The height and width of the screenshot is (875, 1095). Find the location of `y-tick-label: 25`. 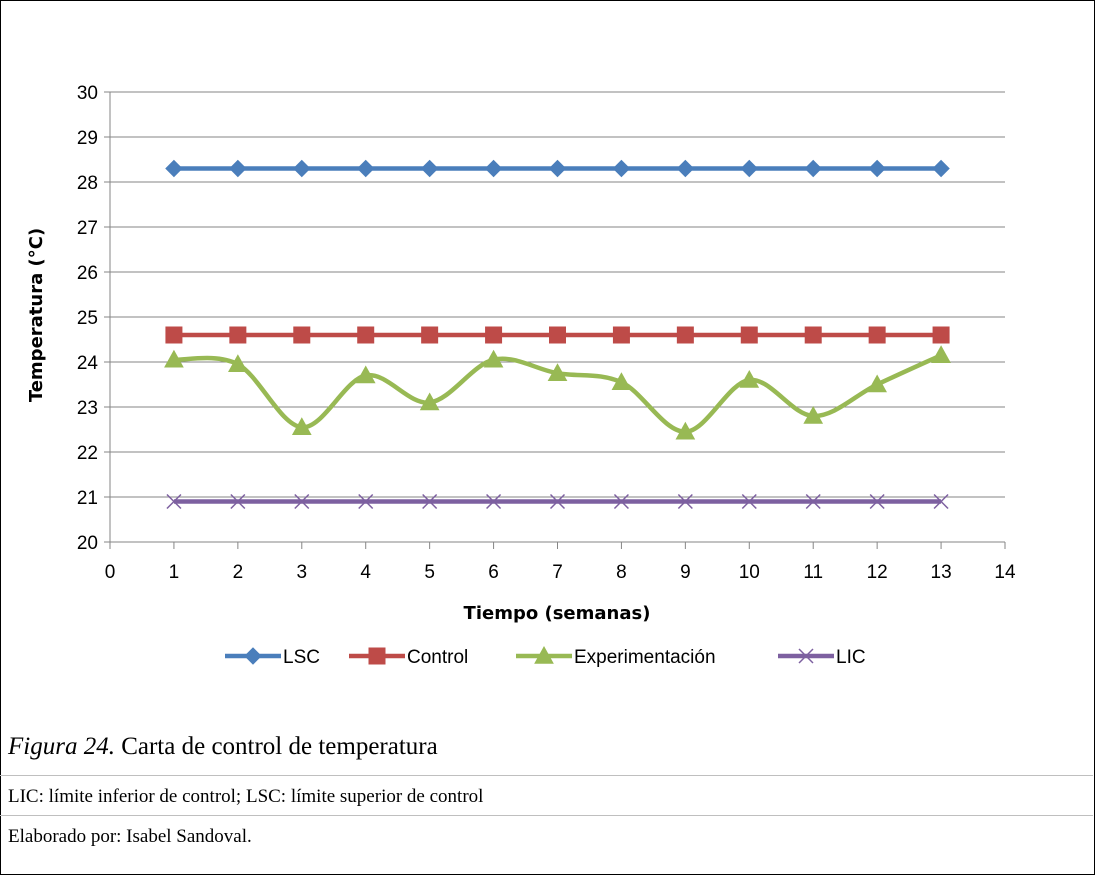

y-tick-label: 25 is located at coordinates (87, 318).